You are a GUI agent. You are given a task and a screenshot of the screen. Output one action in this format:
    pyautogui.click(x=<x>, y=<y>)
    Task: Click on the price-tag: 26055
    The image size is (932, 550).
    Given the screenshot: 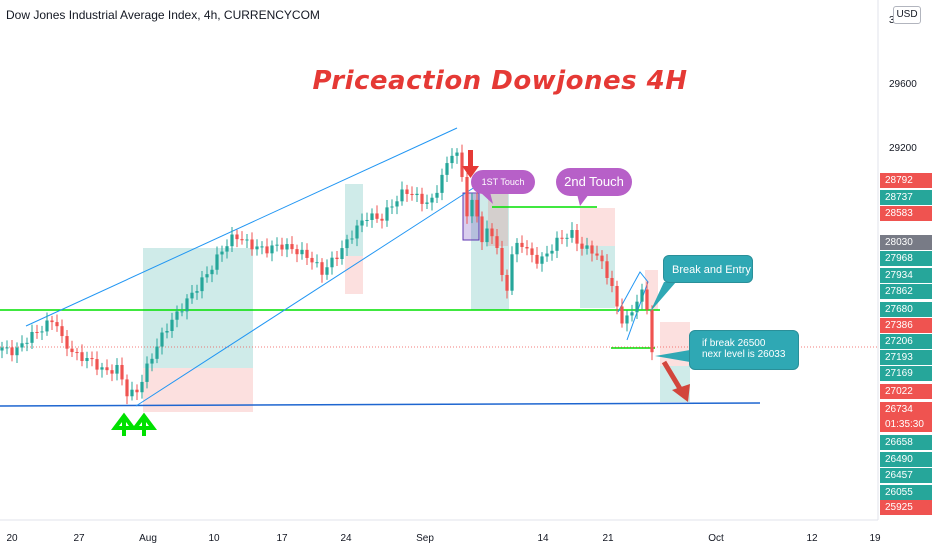 What is the action you would take?
    pyautogui.click(x=906, y=492)
    